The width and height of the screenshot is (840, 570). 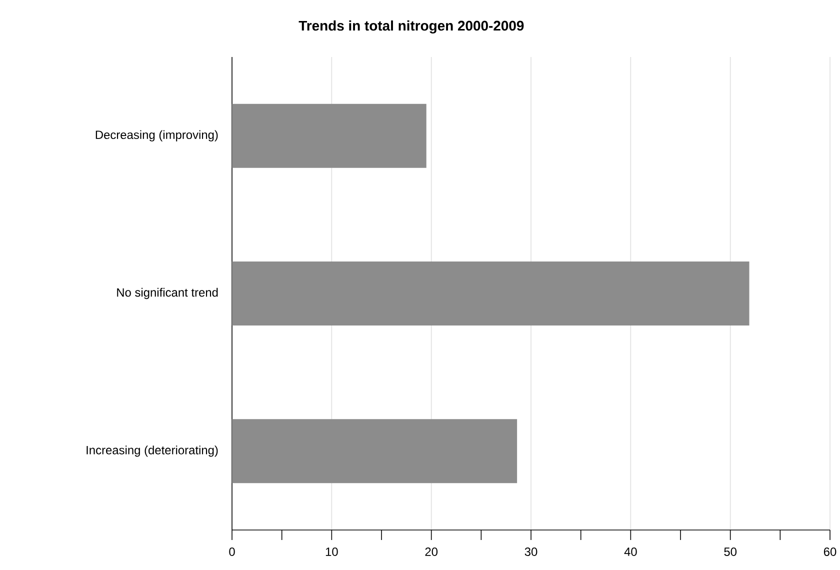 I want to click on x-tick-label: 20, so click(x=431, y=552).